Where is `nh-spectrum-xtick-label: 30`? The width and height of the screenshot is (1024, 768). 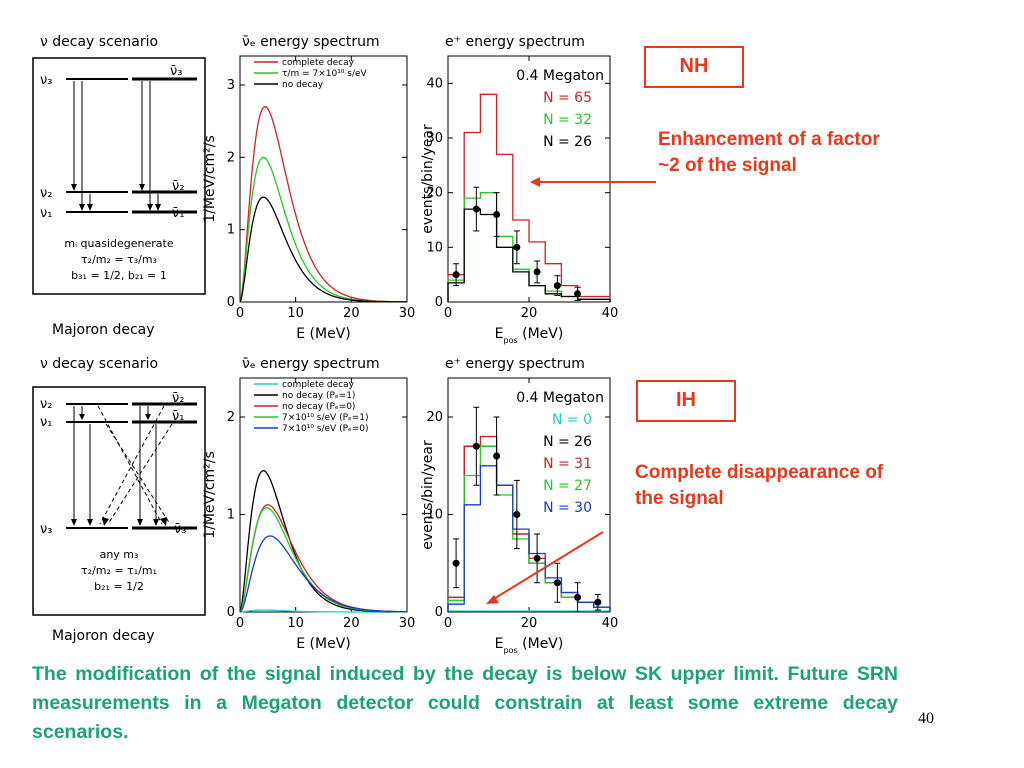
nh-spectrum-xtick-label: 30 is located at coordinates (407, 313).